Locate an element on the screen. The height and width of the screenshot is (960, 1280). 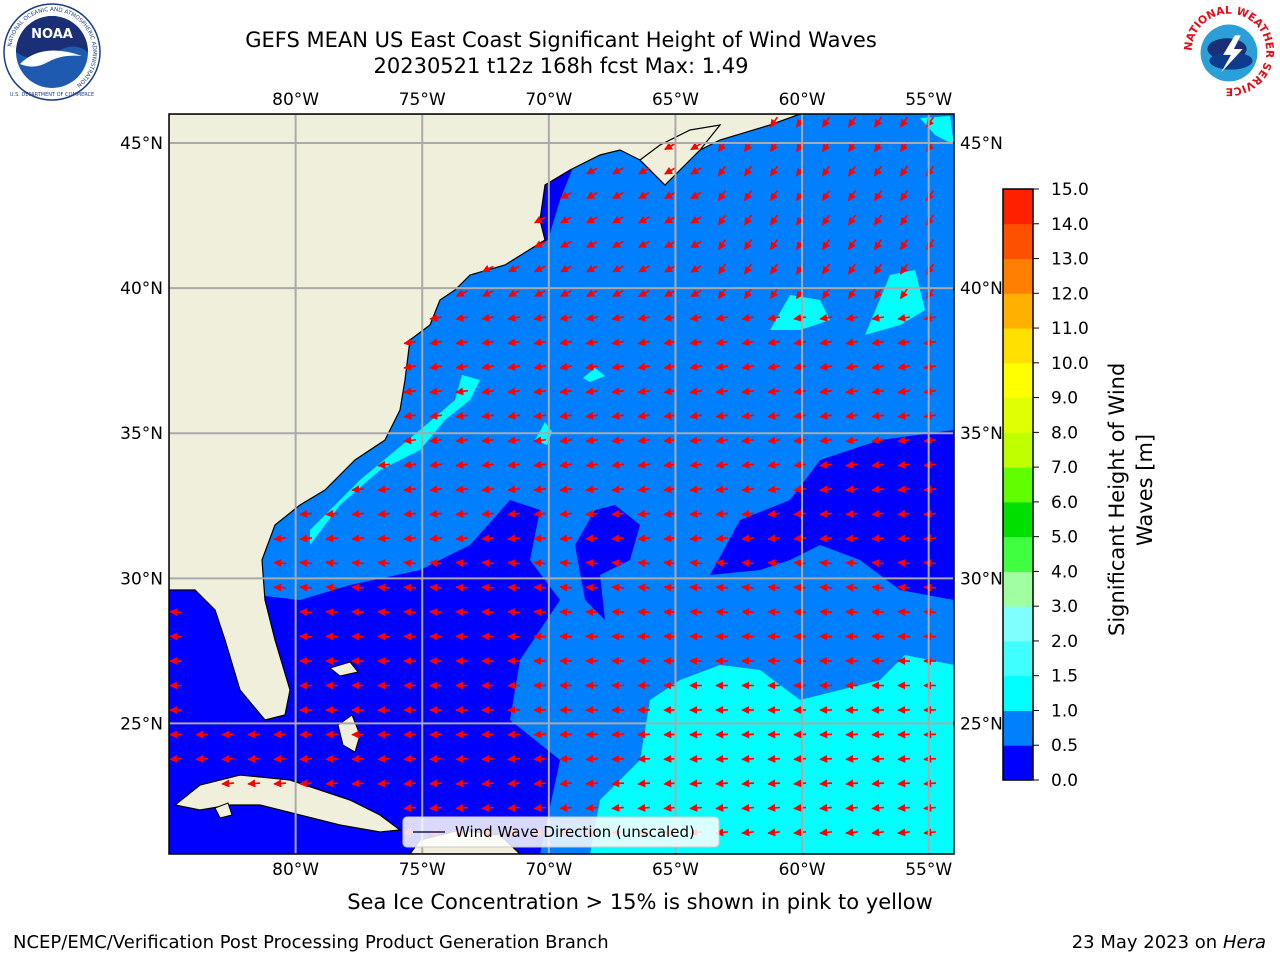
colorbar-tick-label: 15.0 is located at coordinates (1070, 190).